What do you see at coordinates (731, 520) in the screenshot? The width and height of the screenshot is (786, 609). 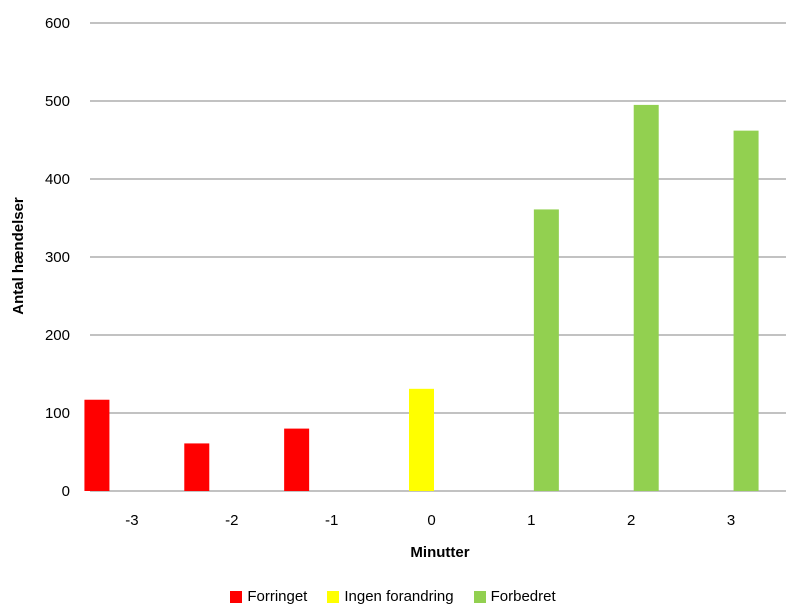 I see `x-tick-label: 3` at bounding box center [731, 520].